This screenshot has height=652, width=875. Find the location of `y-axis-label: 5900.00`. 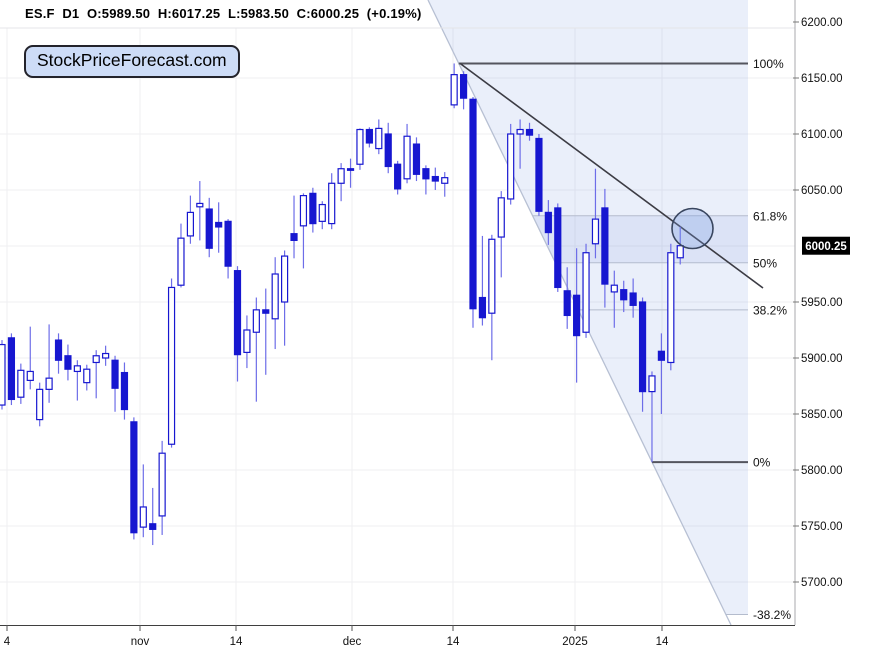

y-axis-label: 5900.00 is located at coordinates (822, 359).